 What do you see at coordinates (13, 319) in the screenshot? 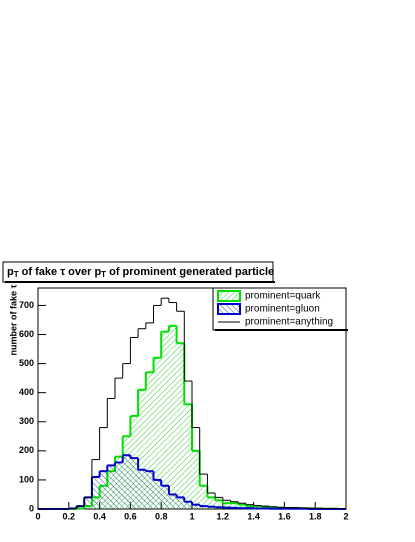
I see `y-axis-label: number of fake τ` at bounding box center [13, 319].